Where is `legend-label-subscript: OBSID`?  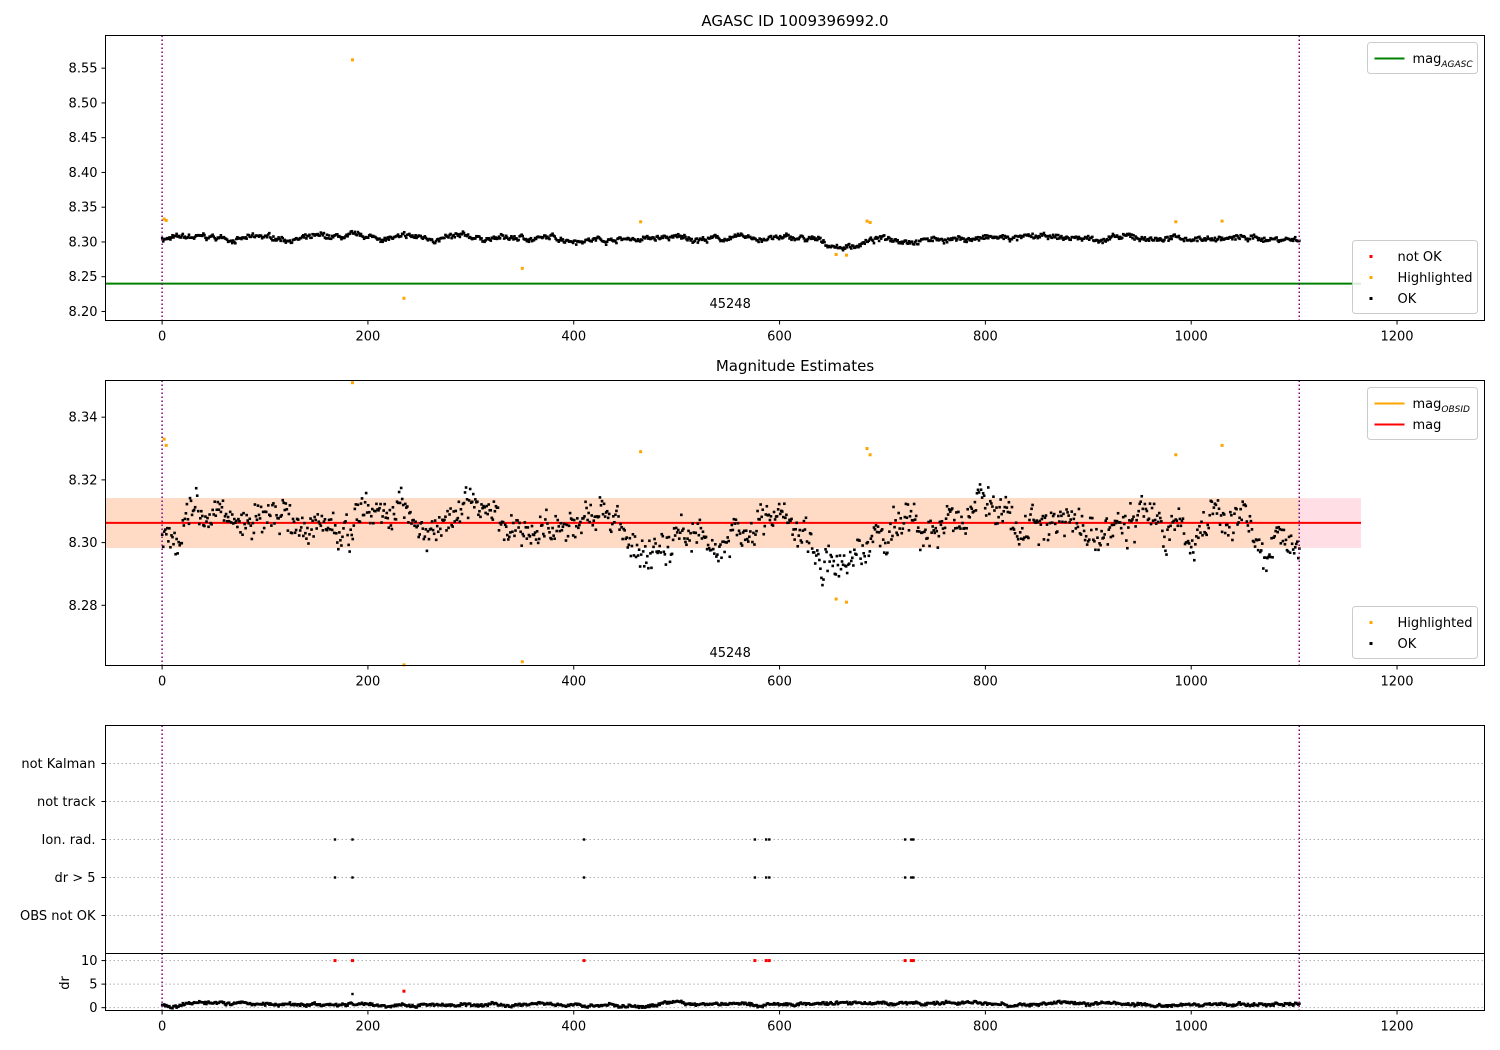 legend-label-subscript: OBSID is located at coordinates (1455, 410).